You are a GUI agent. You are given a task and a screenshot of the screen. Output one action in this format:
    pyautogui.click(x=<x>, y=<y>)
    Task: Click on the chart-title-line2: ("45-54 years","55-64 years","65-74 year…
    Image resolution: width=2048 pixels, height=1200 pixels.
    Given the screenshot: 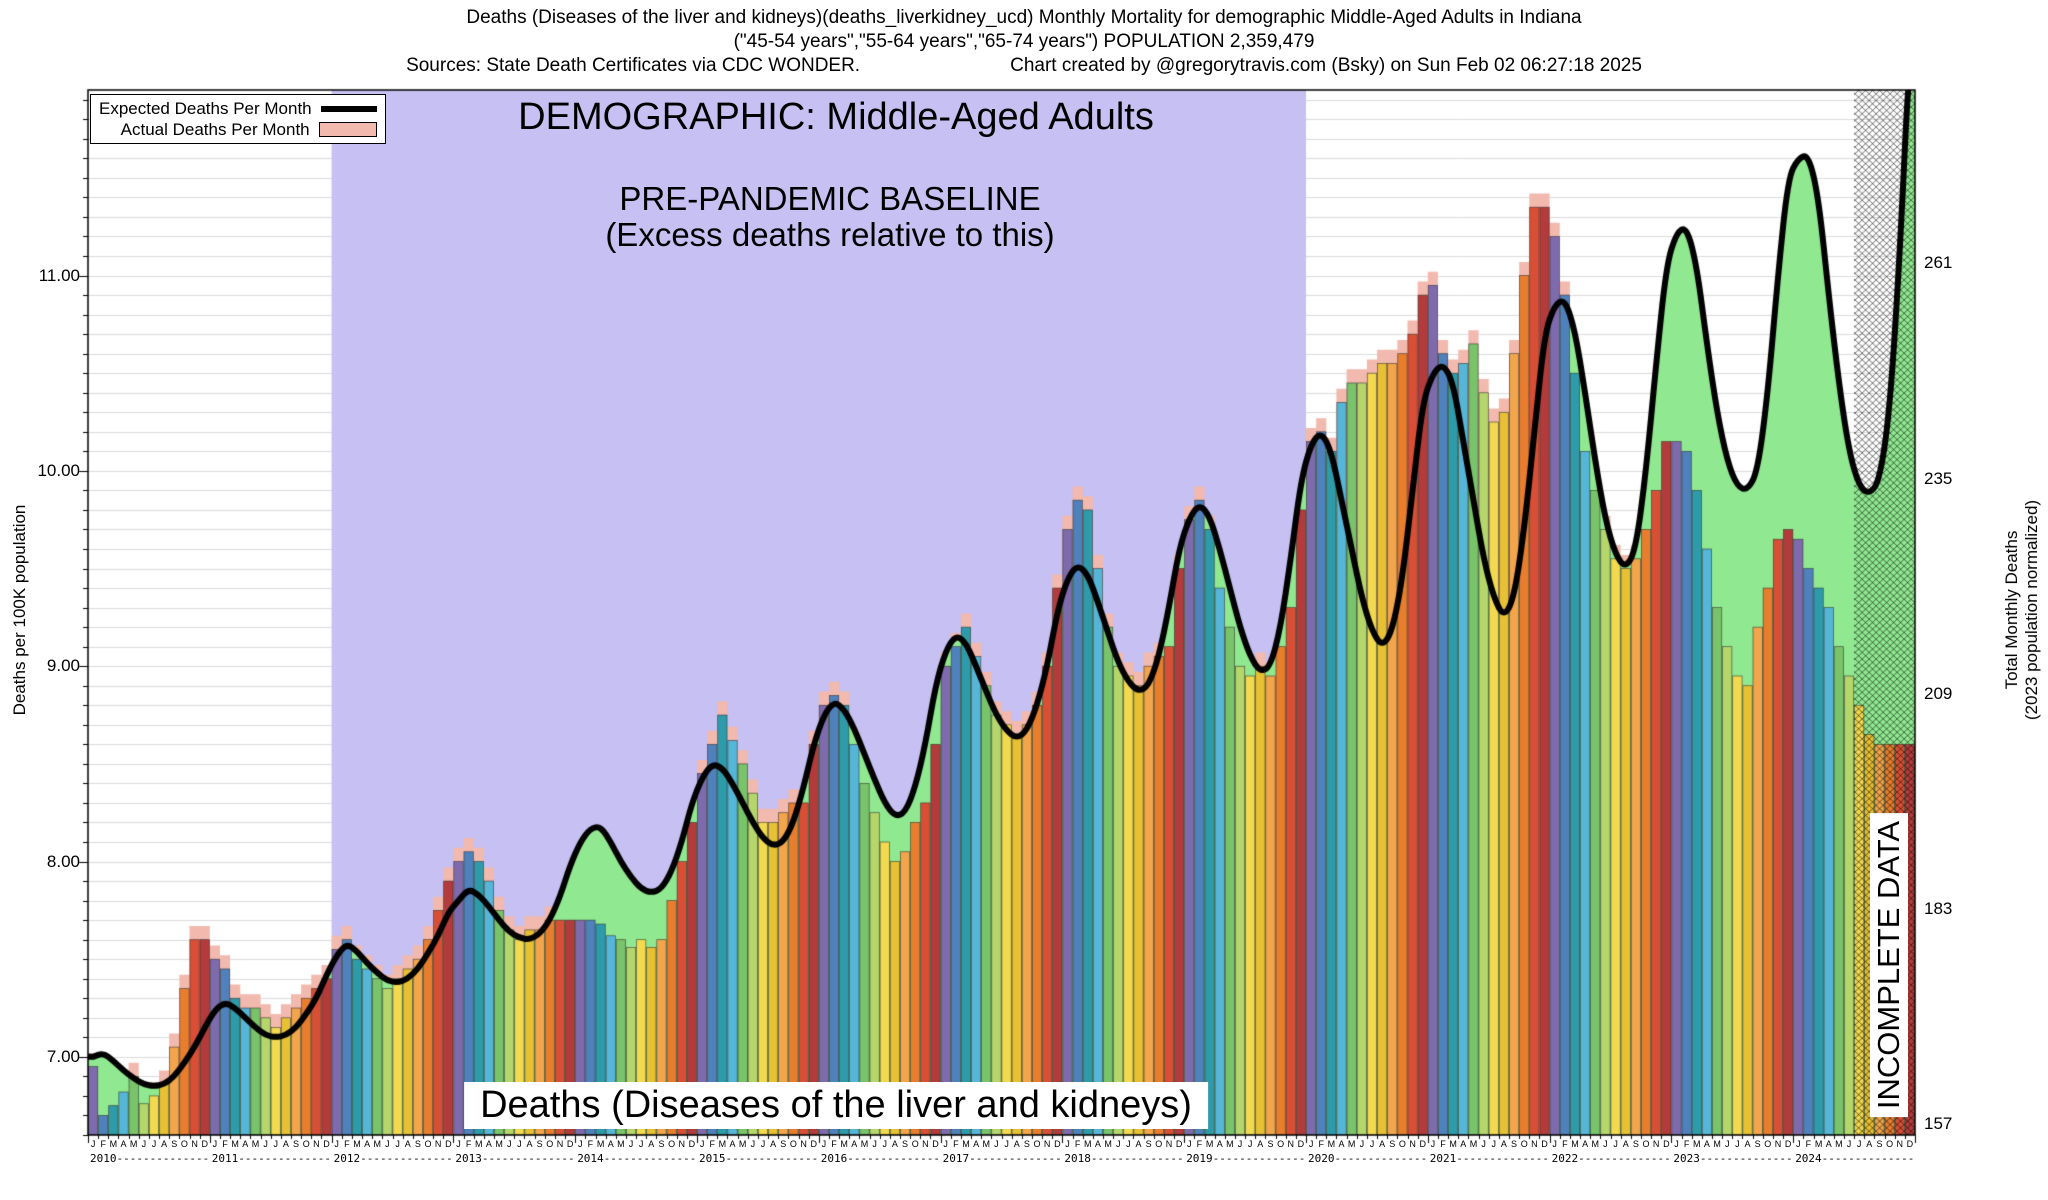 What is the action you would take?
    pyautogui.click(x=1024, y=41)
    